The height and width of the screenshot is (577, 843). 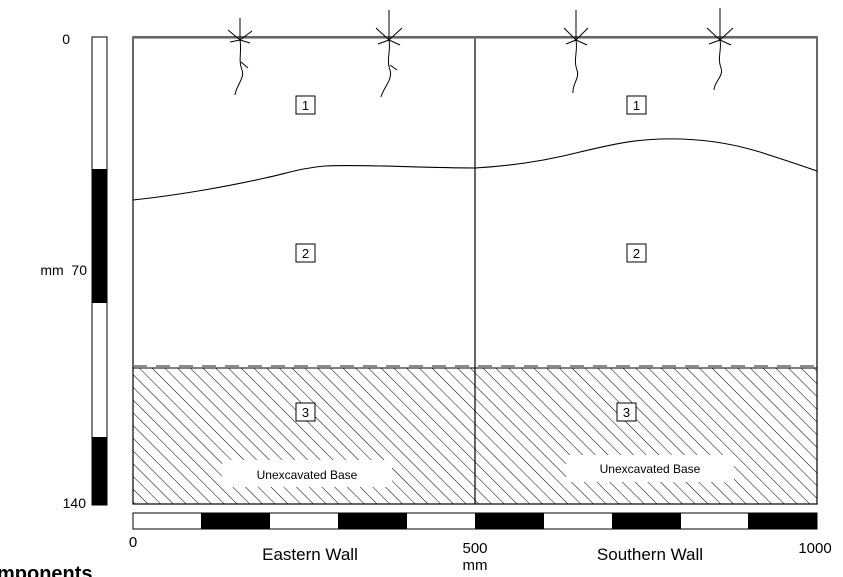 What do you see at coordinates (475, 521) in the screenshot?
I see `horizontal-scale-bar` at bounding box center [475, 521].